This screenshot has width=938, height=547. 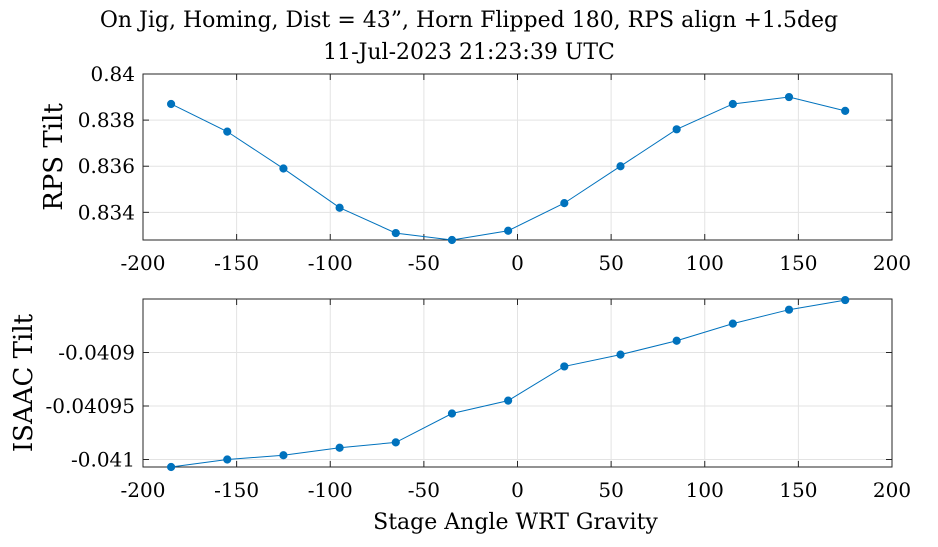 I want to click on rps-y-tick-label: 0.834, so click(x=106, y=212).